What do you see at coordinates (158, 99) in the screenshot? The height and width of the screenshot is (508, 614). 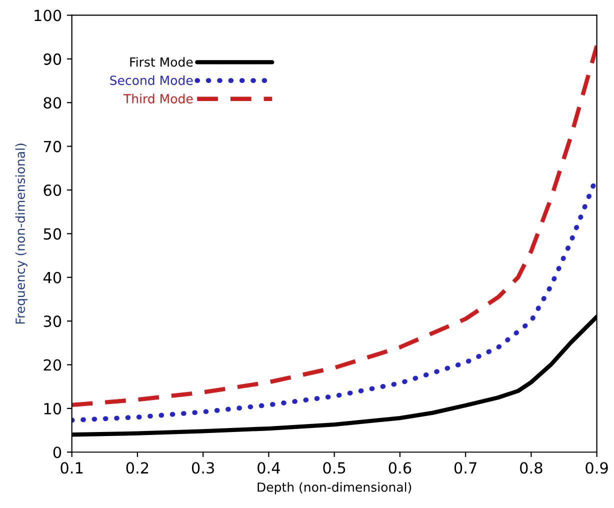 I see `text: Third Mode` at bounding box center [158, 99].